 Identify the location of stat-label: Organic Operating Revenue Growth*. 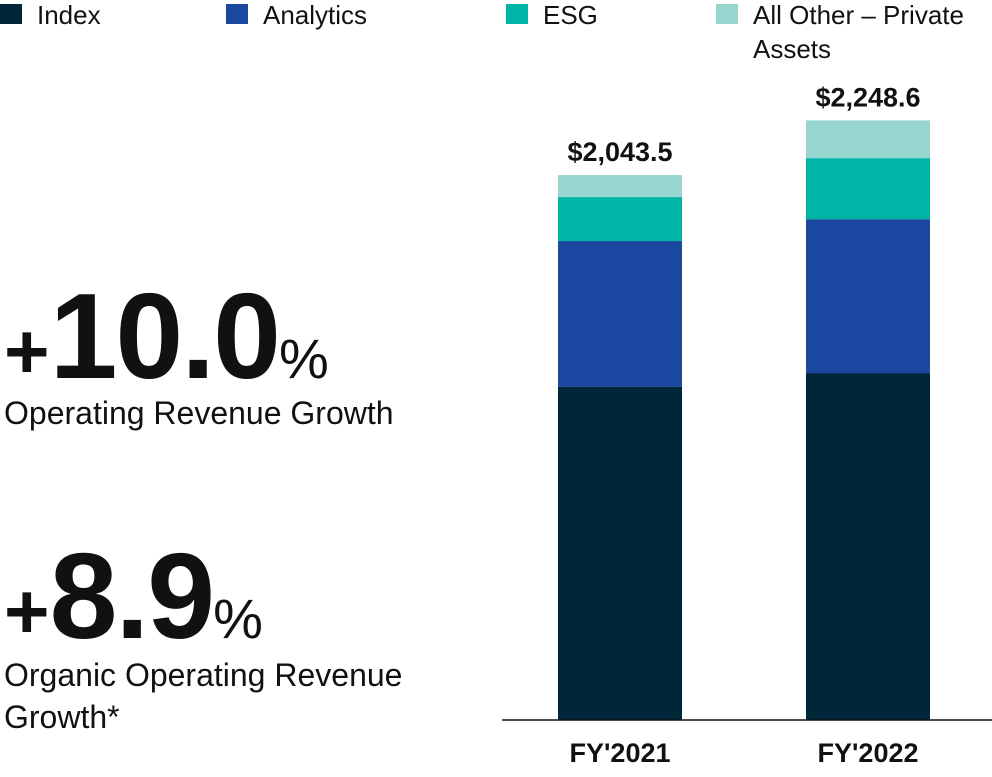
(203, 696).